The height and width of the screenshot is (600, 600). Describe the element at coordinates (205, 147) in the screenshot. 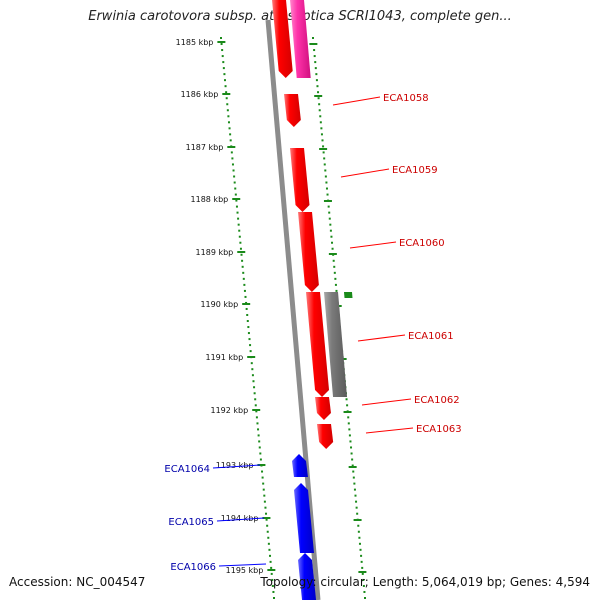

I see `scale-label: 1187 kbp` at that location.